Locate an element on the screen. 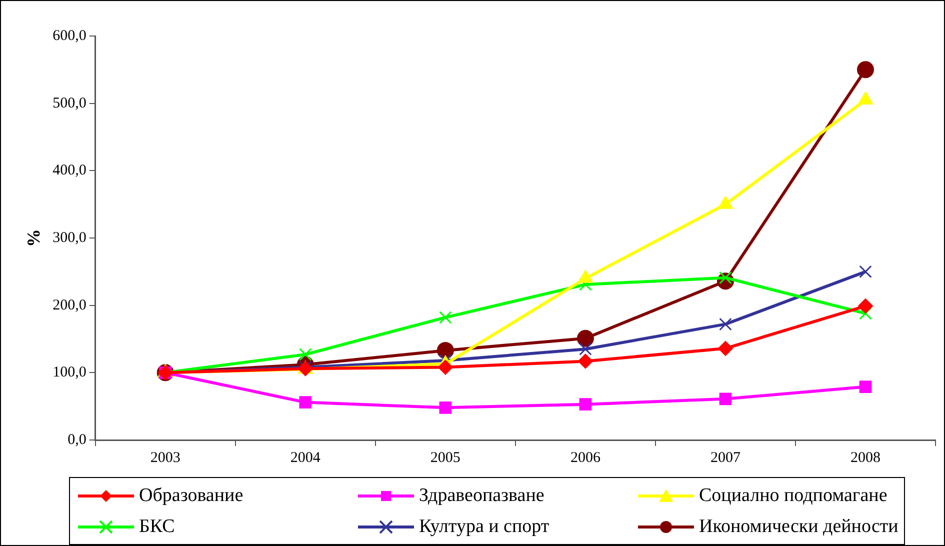  legend-label: Култура и спорт is located at coordinates (484, 527).